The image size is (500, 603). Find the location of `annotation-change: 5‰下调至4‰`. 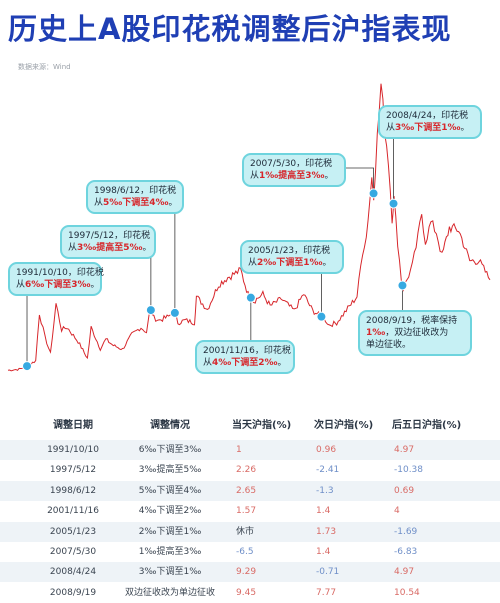

annotation-change: 5‰下调至4‰ is located at coordinates (136, 203).